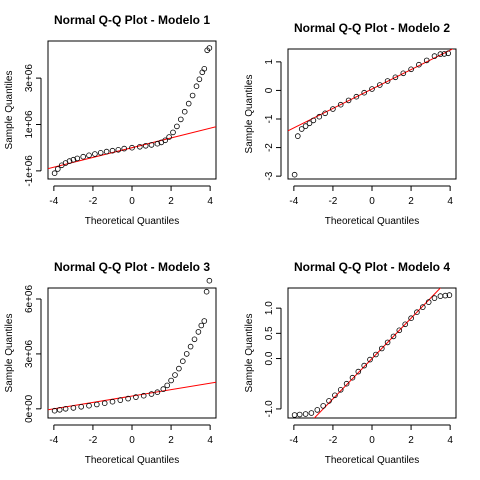 The image size is (480, 480). I want to click on y-tick-label: -3, so click(269, 175).